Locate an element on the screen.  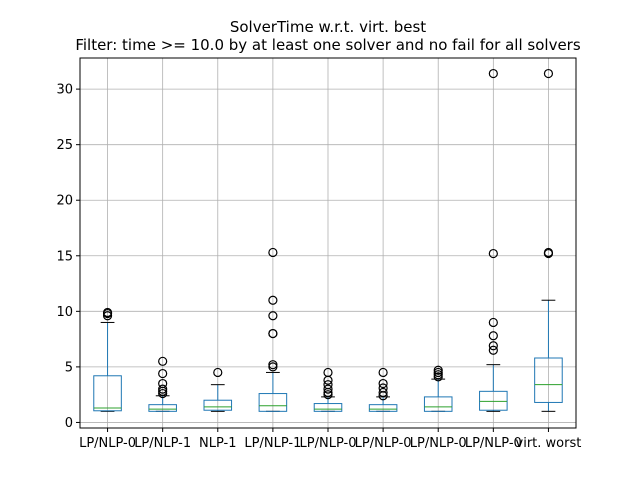
y-tick-label-2: 10 is located at coordinates (64, 312).